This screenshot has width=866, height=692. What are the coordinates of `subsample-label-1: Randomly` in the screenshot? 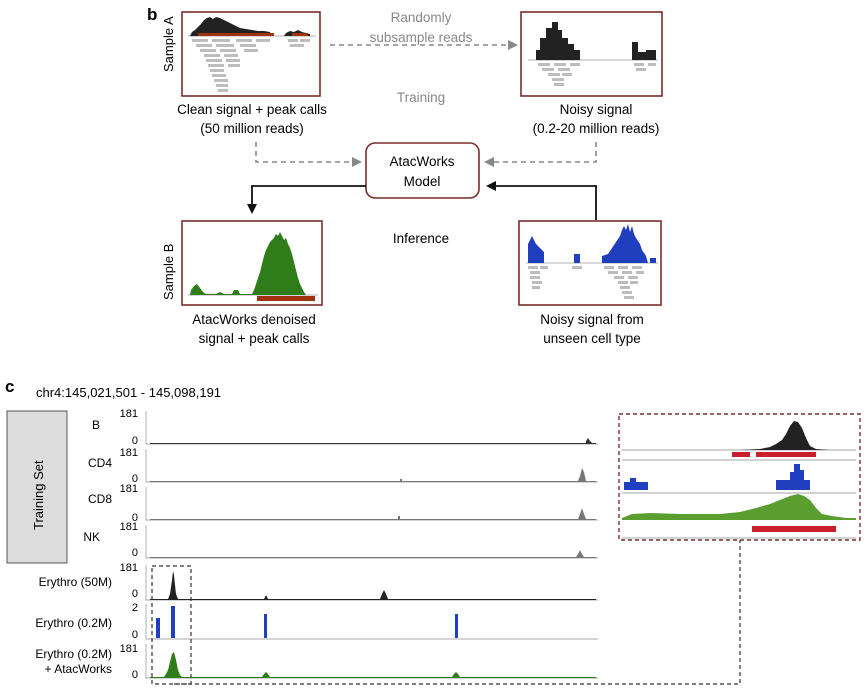 It's located at (421, 17).